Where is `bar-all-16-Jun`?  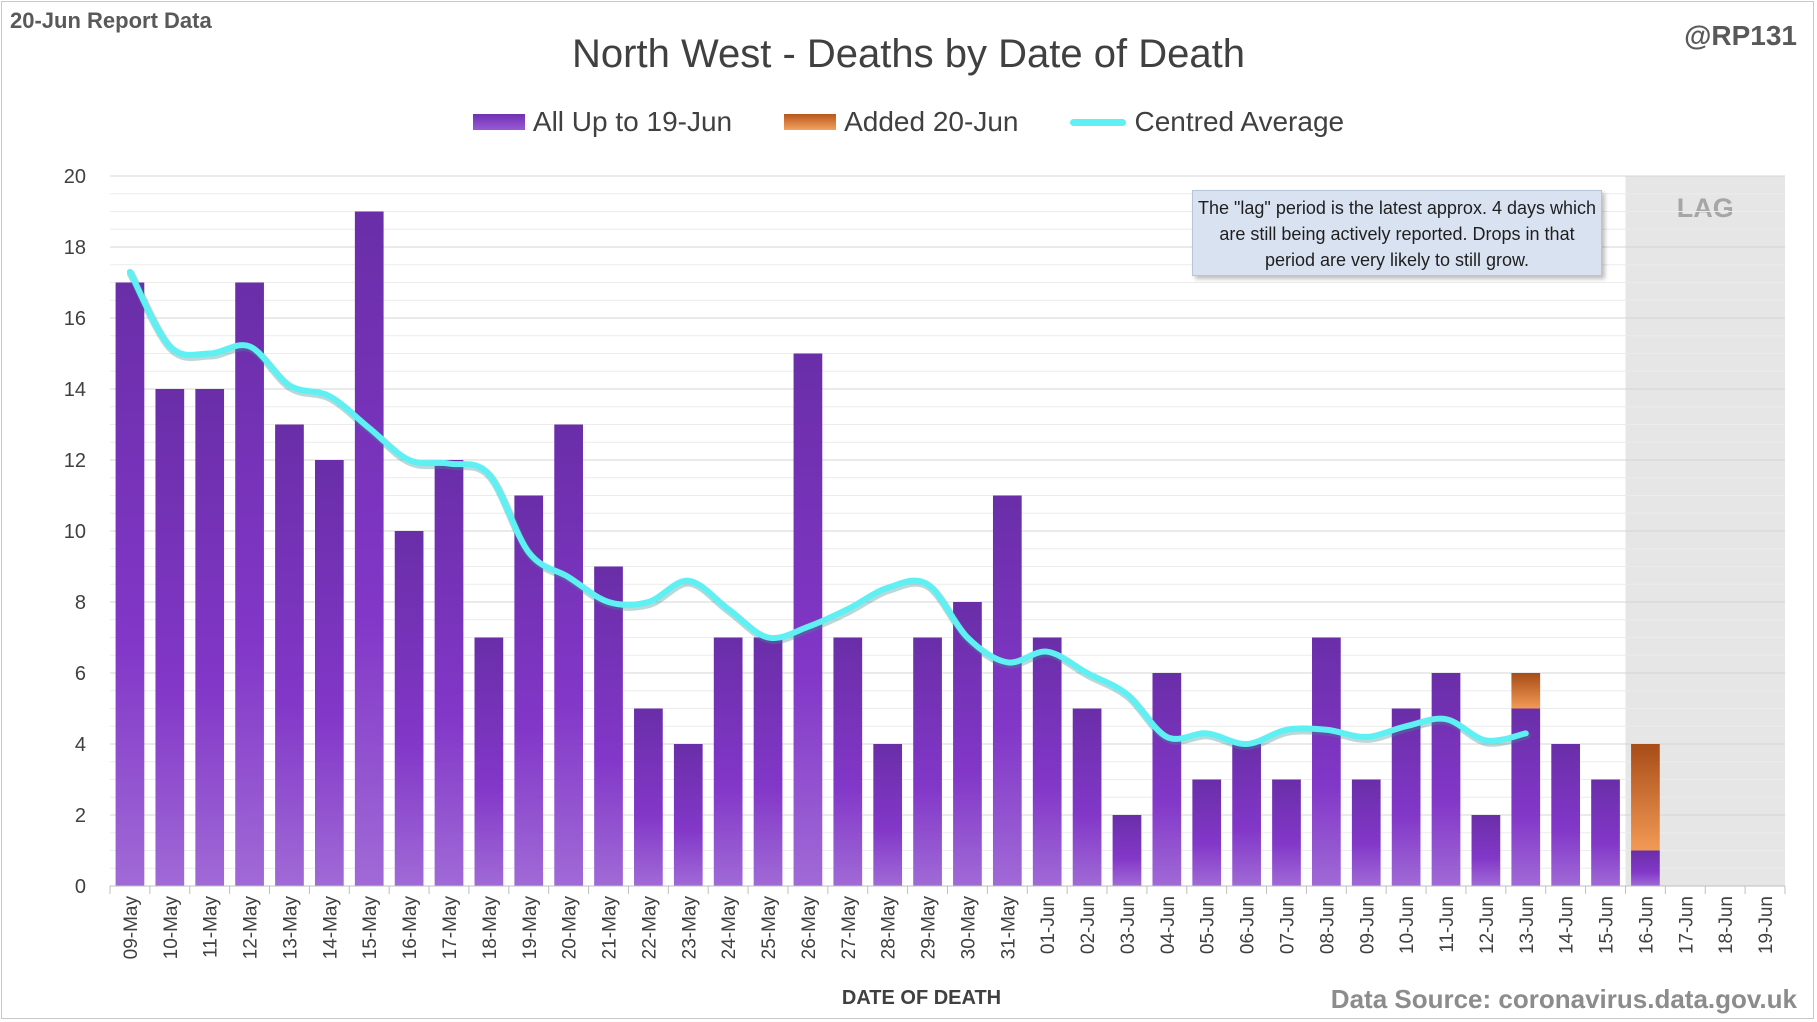 bar-all-16-Jun is located at coordinates (1645, 868).